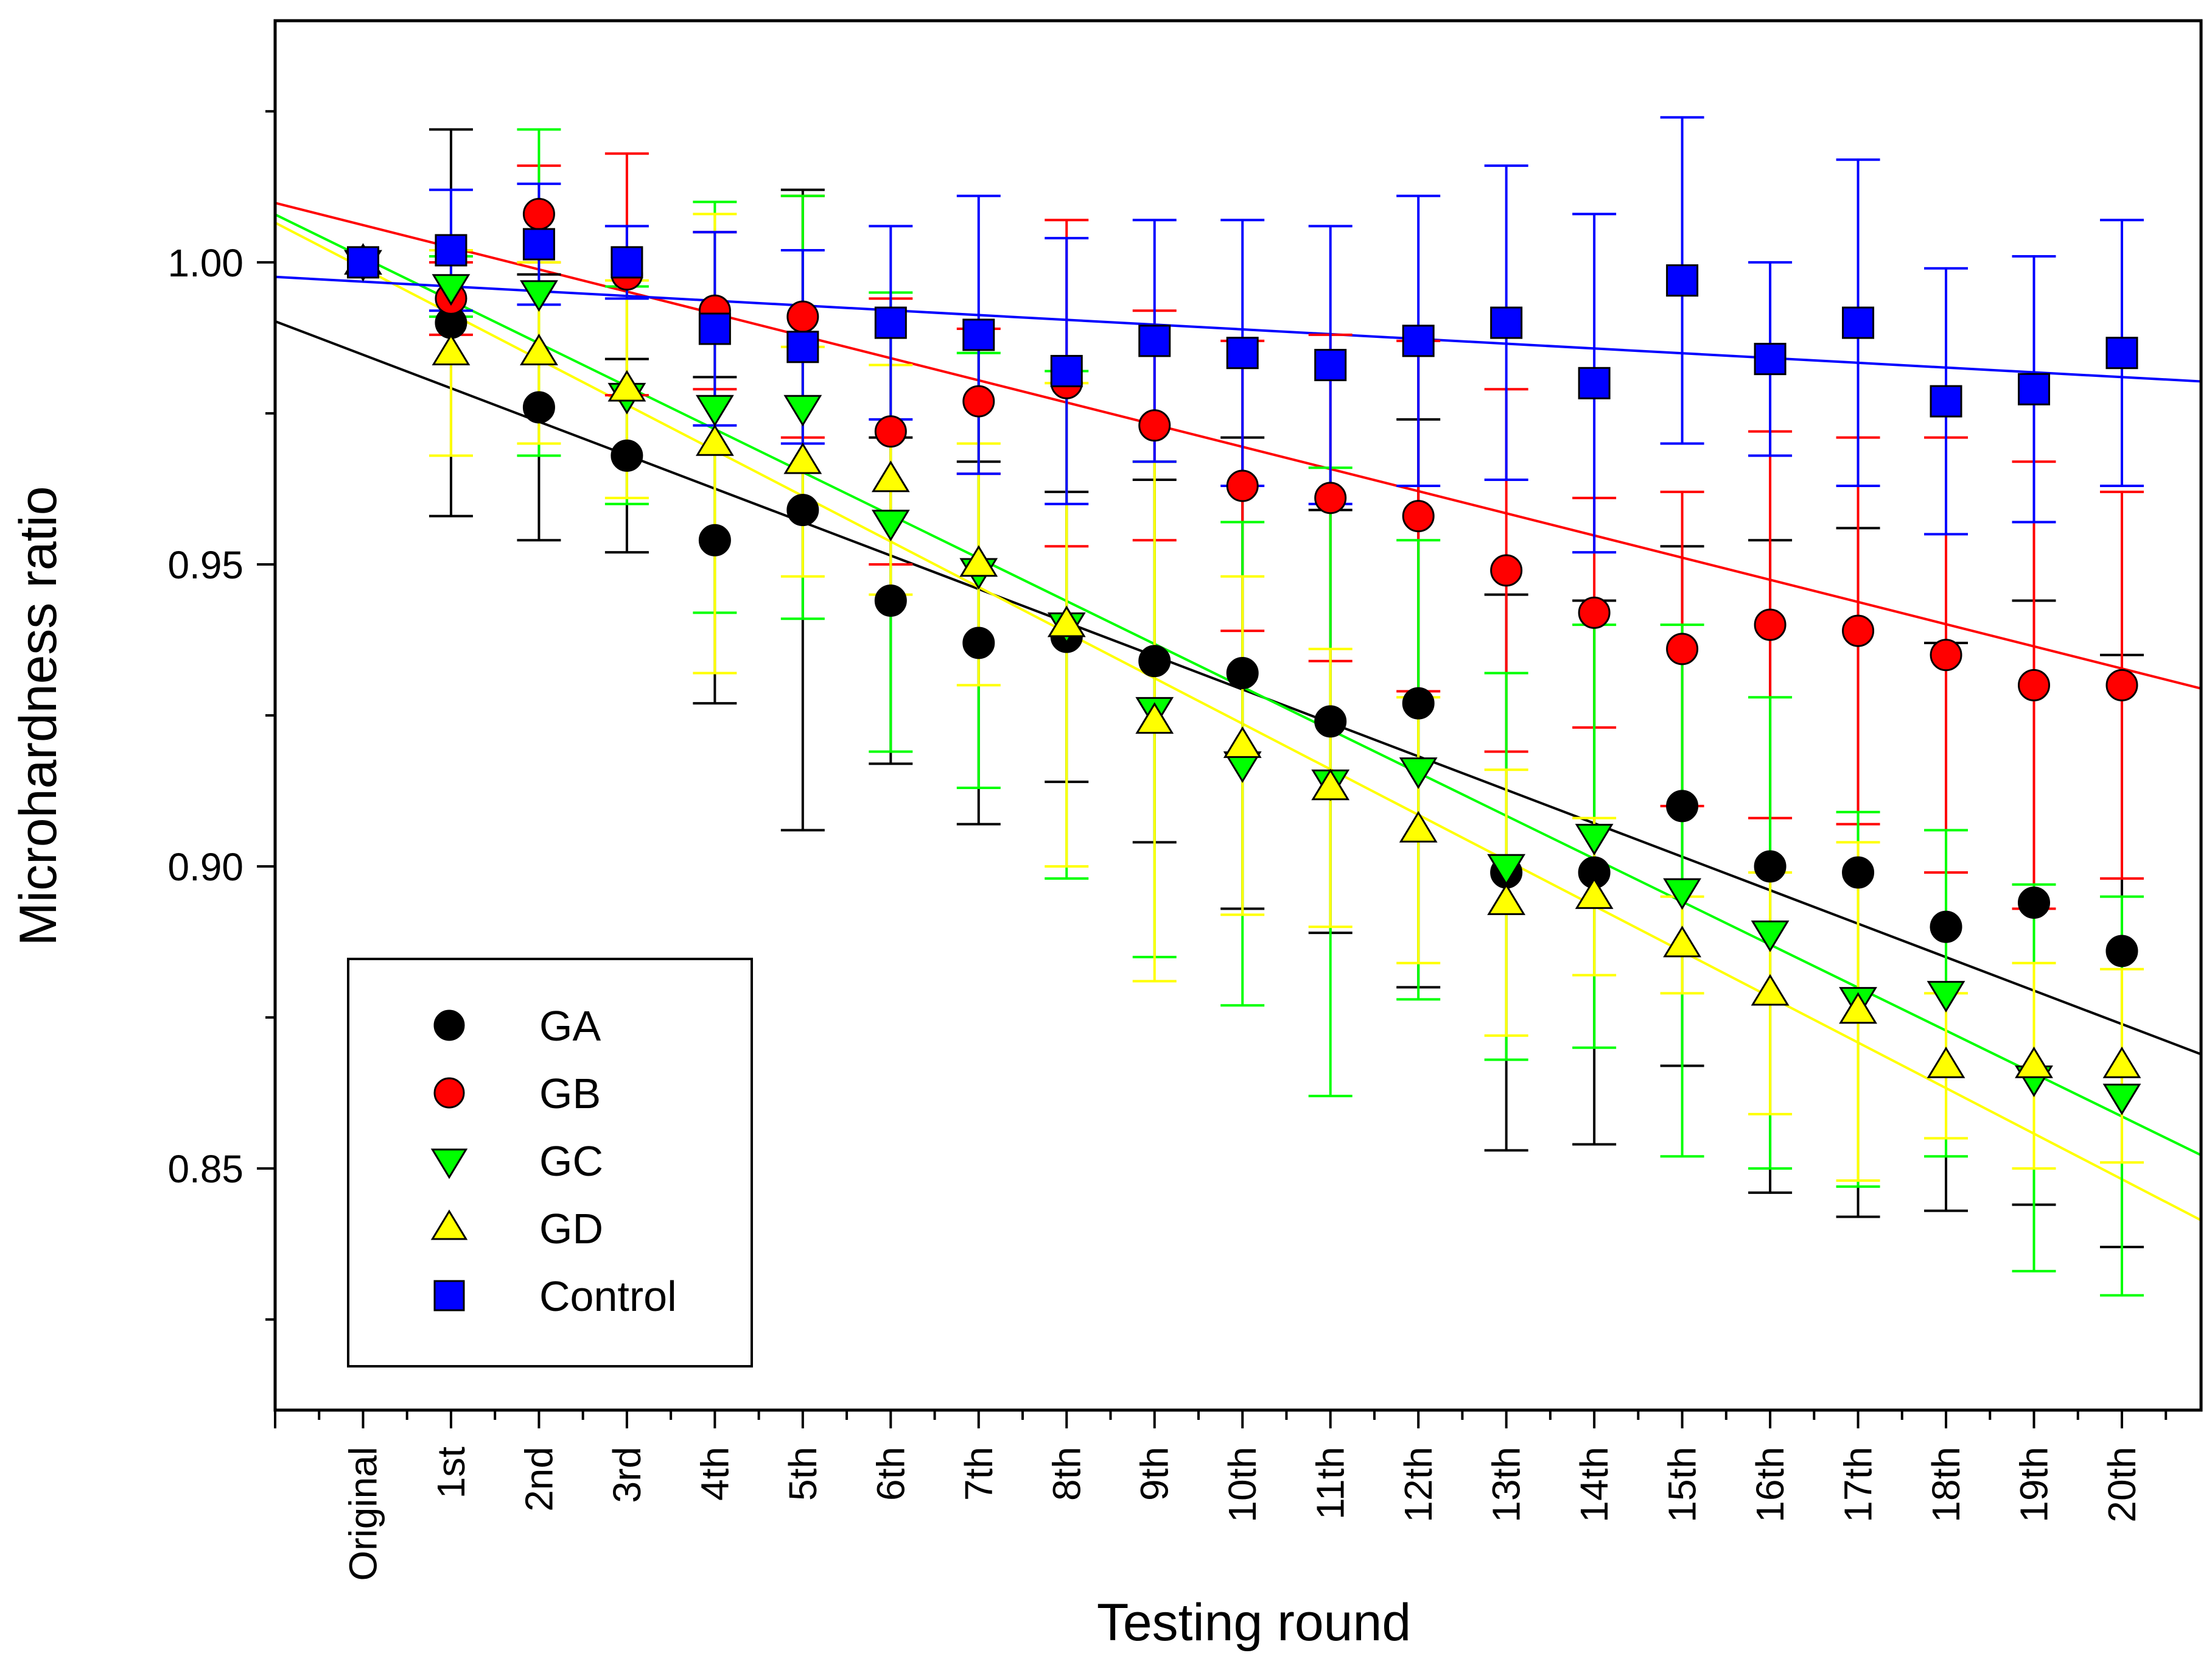  I want to click on fit-line-control, so click(1238, 329).